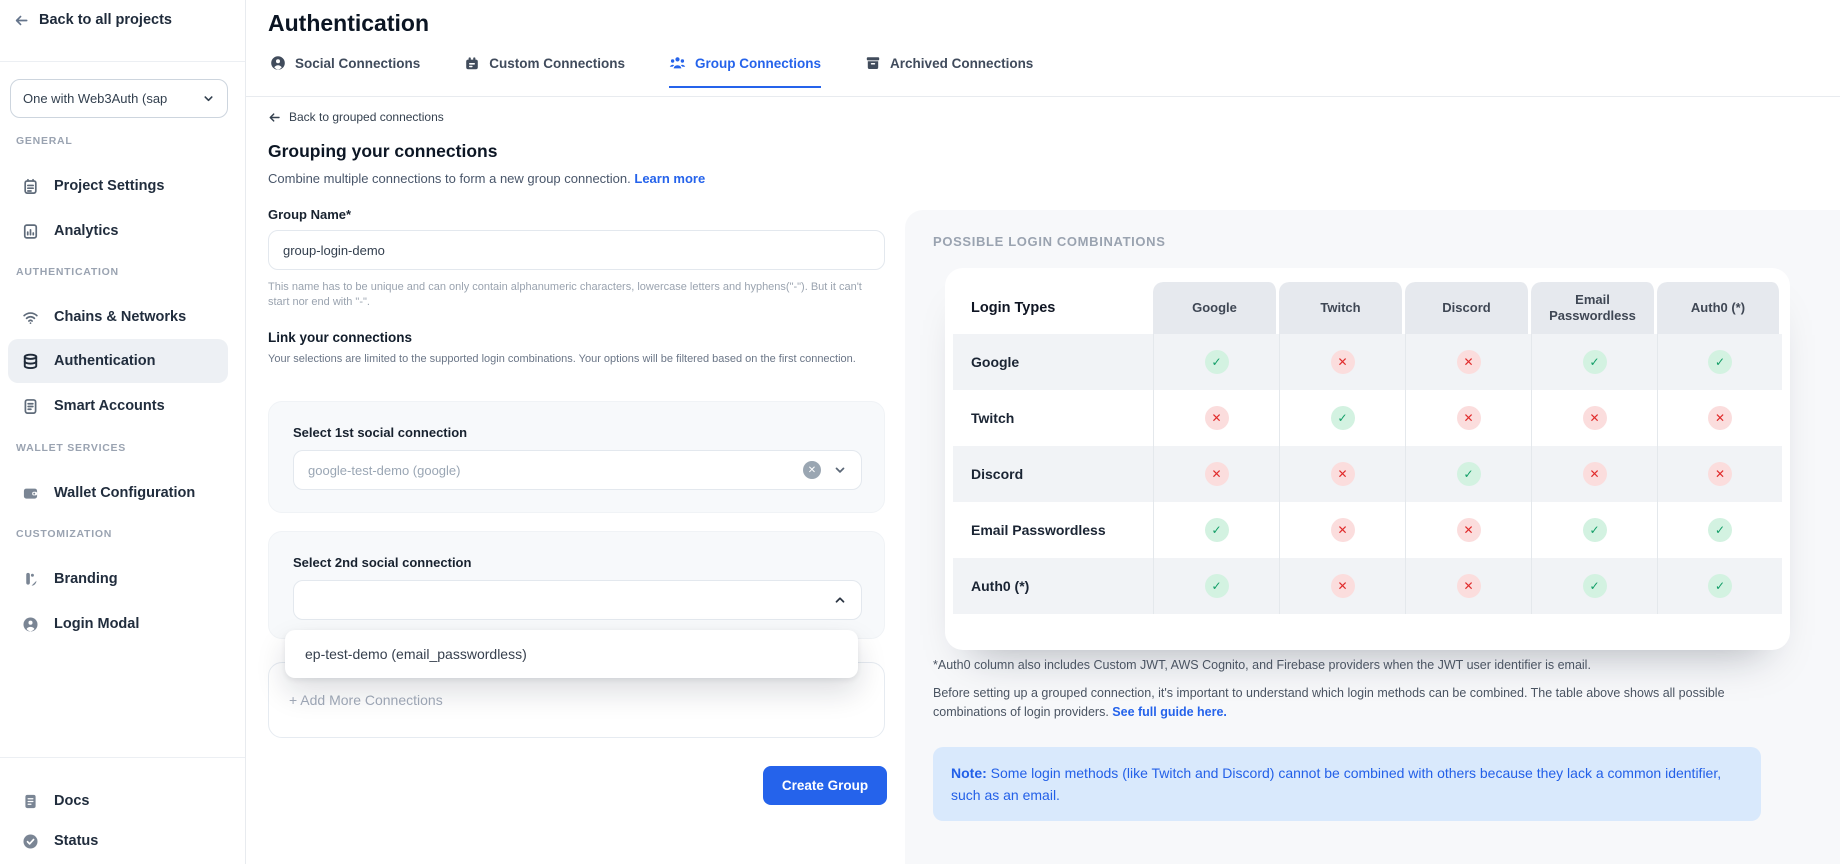  I want to click on page-title: Authentication, so click(348, 23).